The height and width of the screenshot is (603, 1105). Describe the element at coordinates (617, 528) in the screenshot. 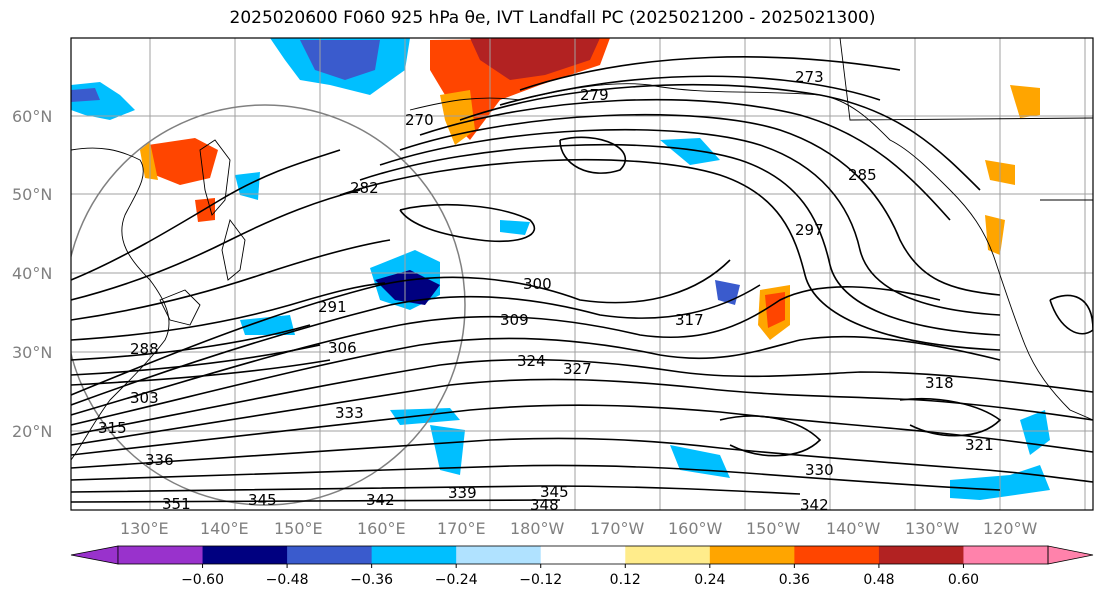

I see `lon-label: 170°W` at that location.